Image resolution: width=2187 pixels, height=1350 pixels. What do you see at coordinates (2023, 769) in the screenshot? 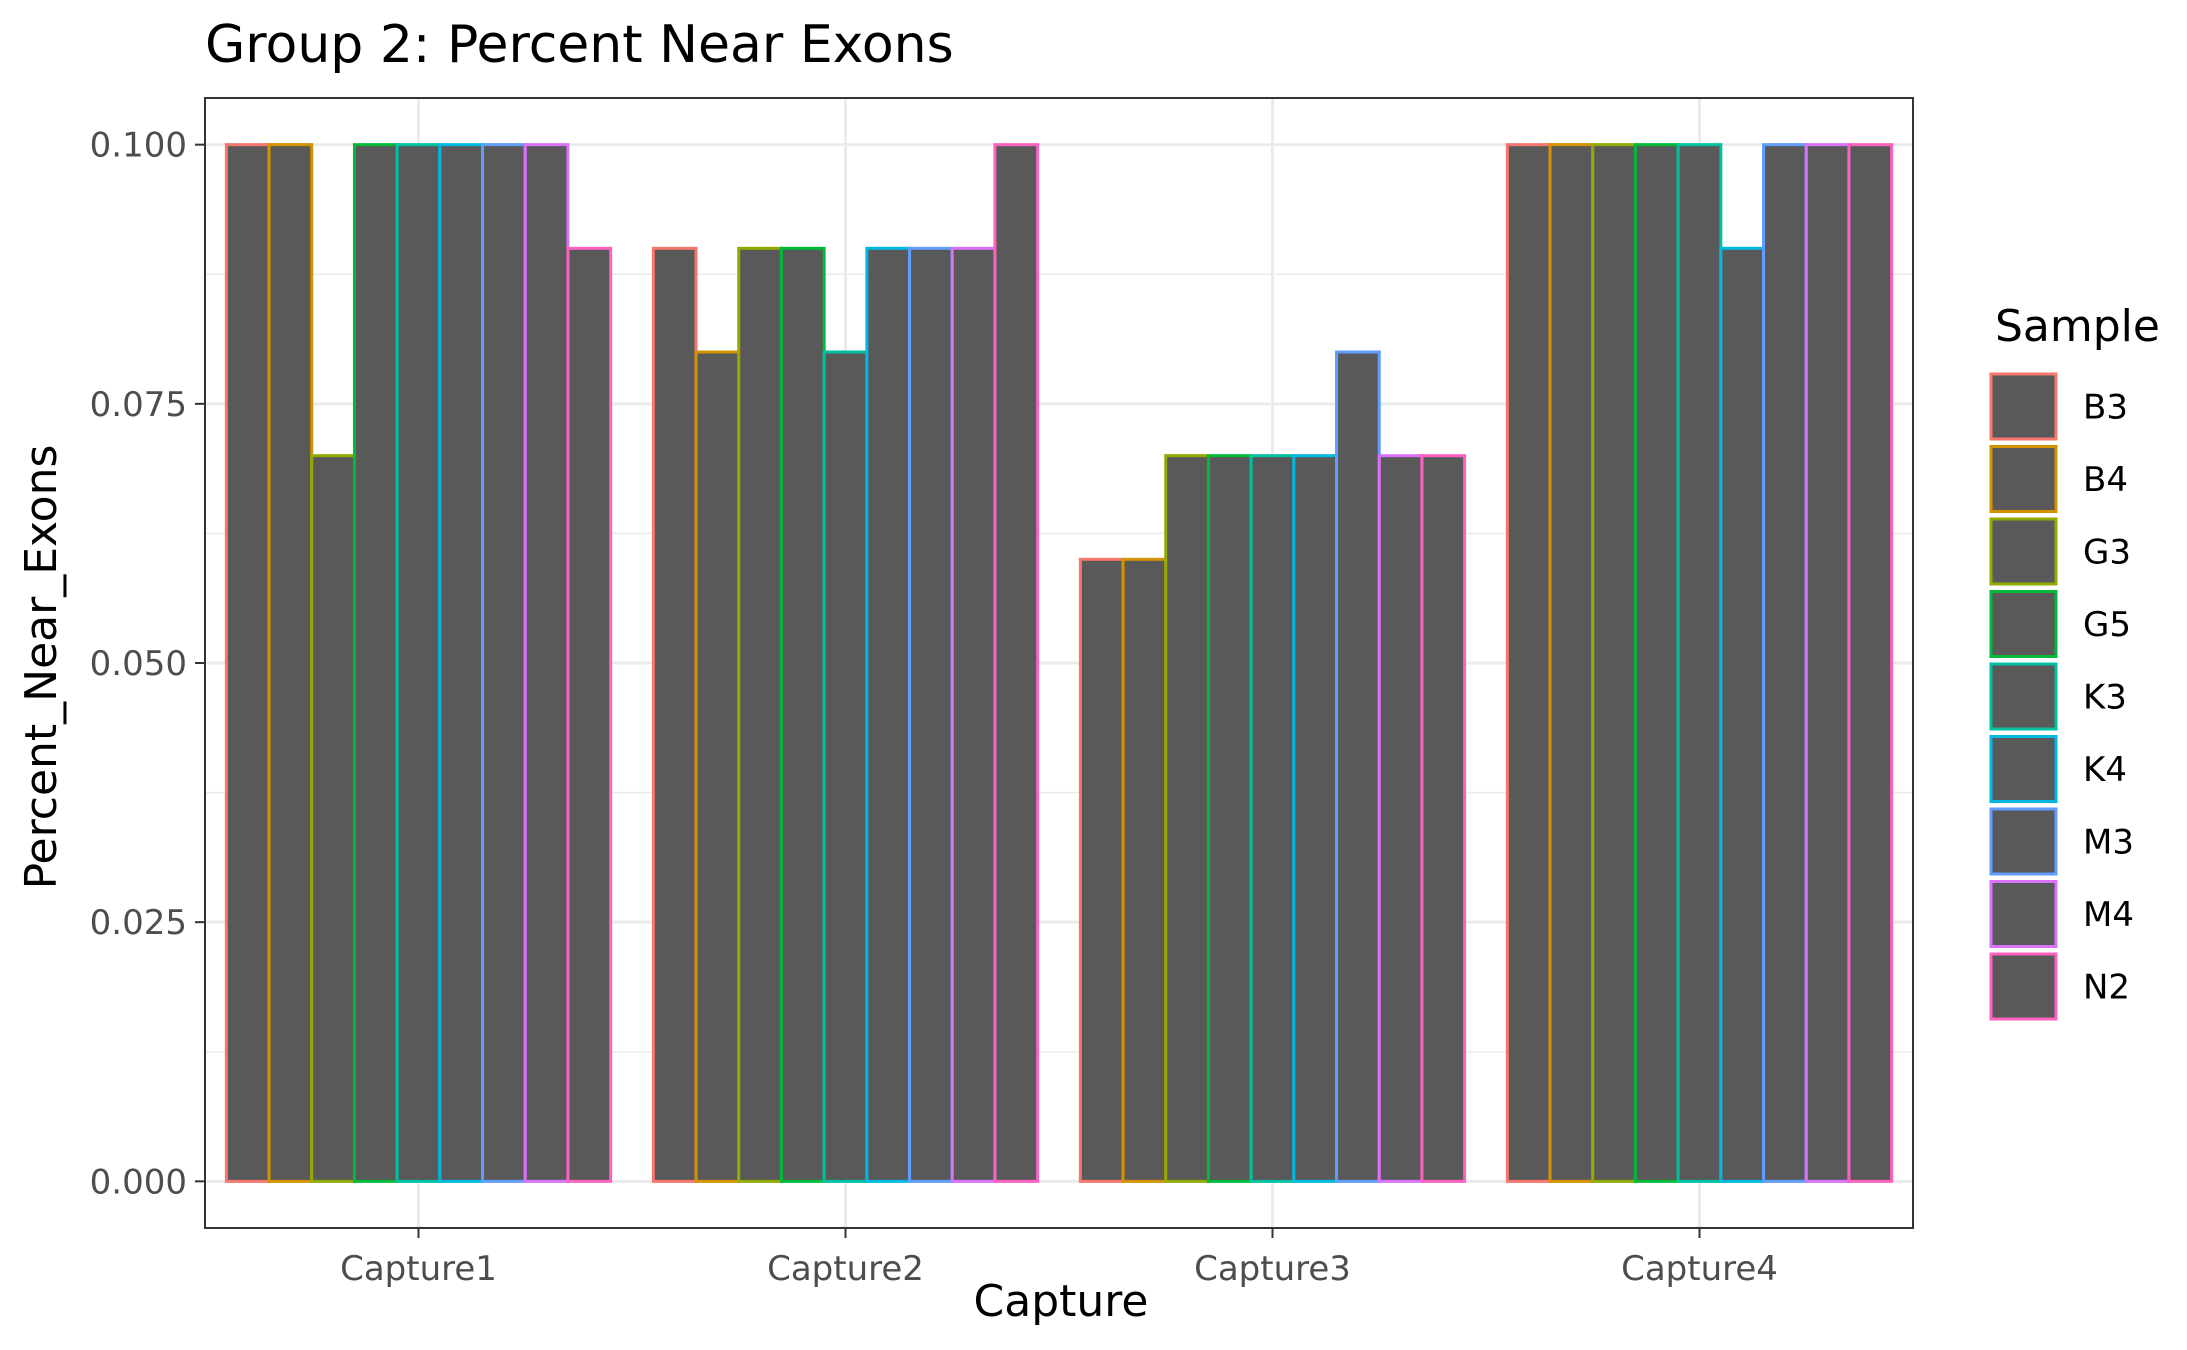
I see `legend-key-k4` at bounding box center [2023, 769].